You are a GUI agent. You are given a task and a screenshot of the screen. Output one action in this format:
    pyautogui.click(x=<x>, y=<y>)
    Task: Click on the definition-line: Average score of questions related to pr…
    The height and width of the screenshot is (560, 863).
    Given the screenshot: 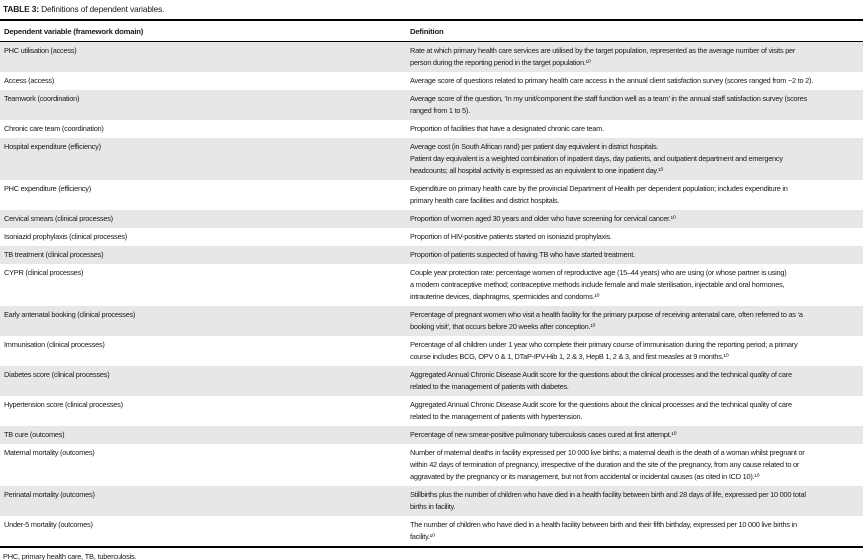 What is the action you would take?
    pyautogui.click(x=612, y=80)
    